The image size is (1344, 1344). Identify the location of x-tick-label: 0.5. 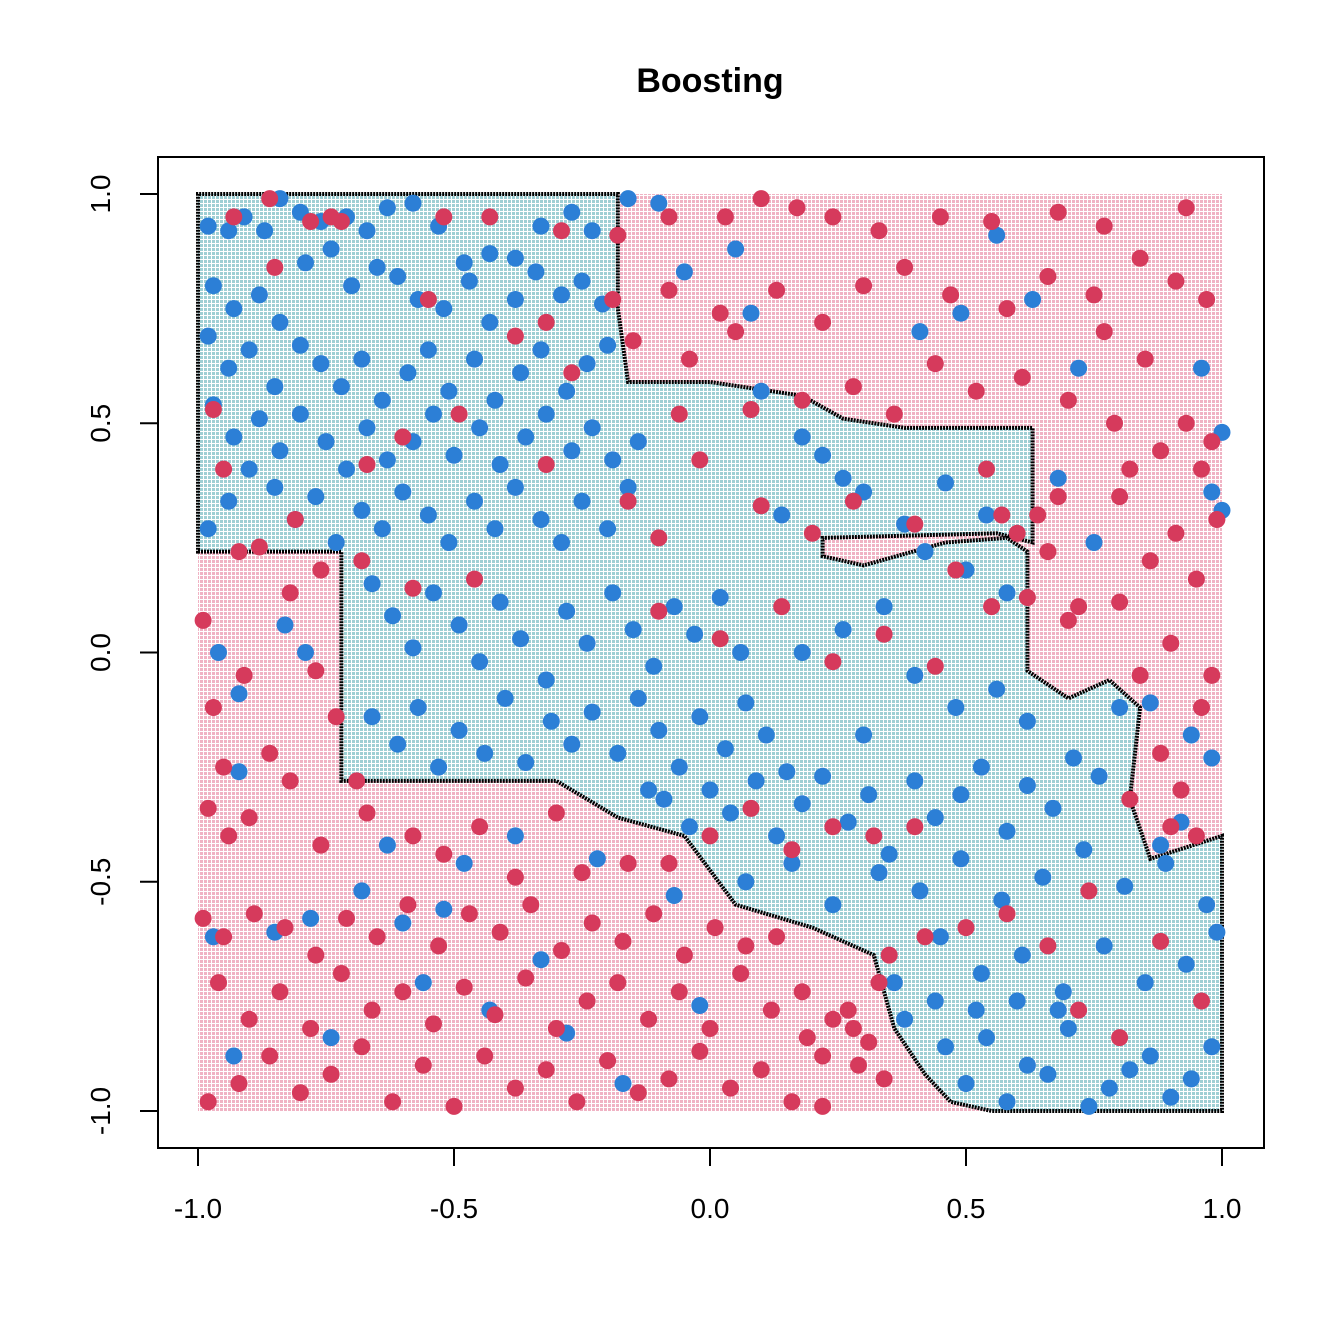
(966, 1208).